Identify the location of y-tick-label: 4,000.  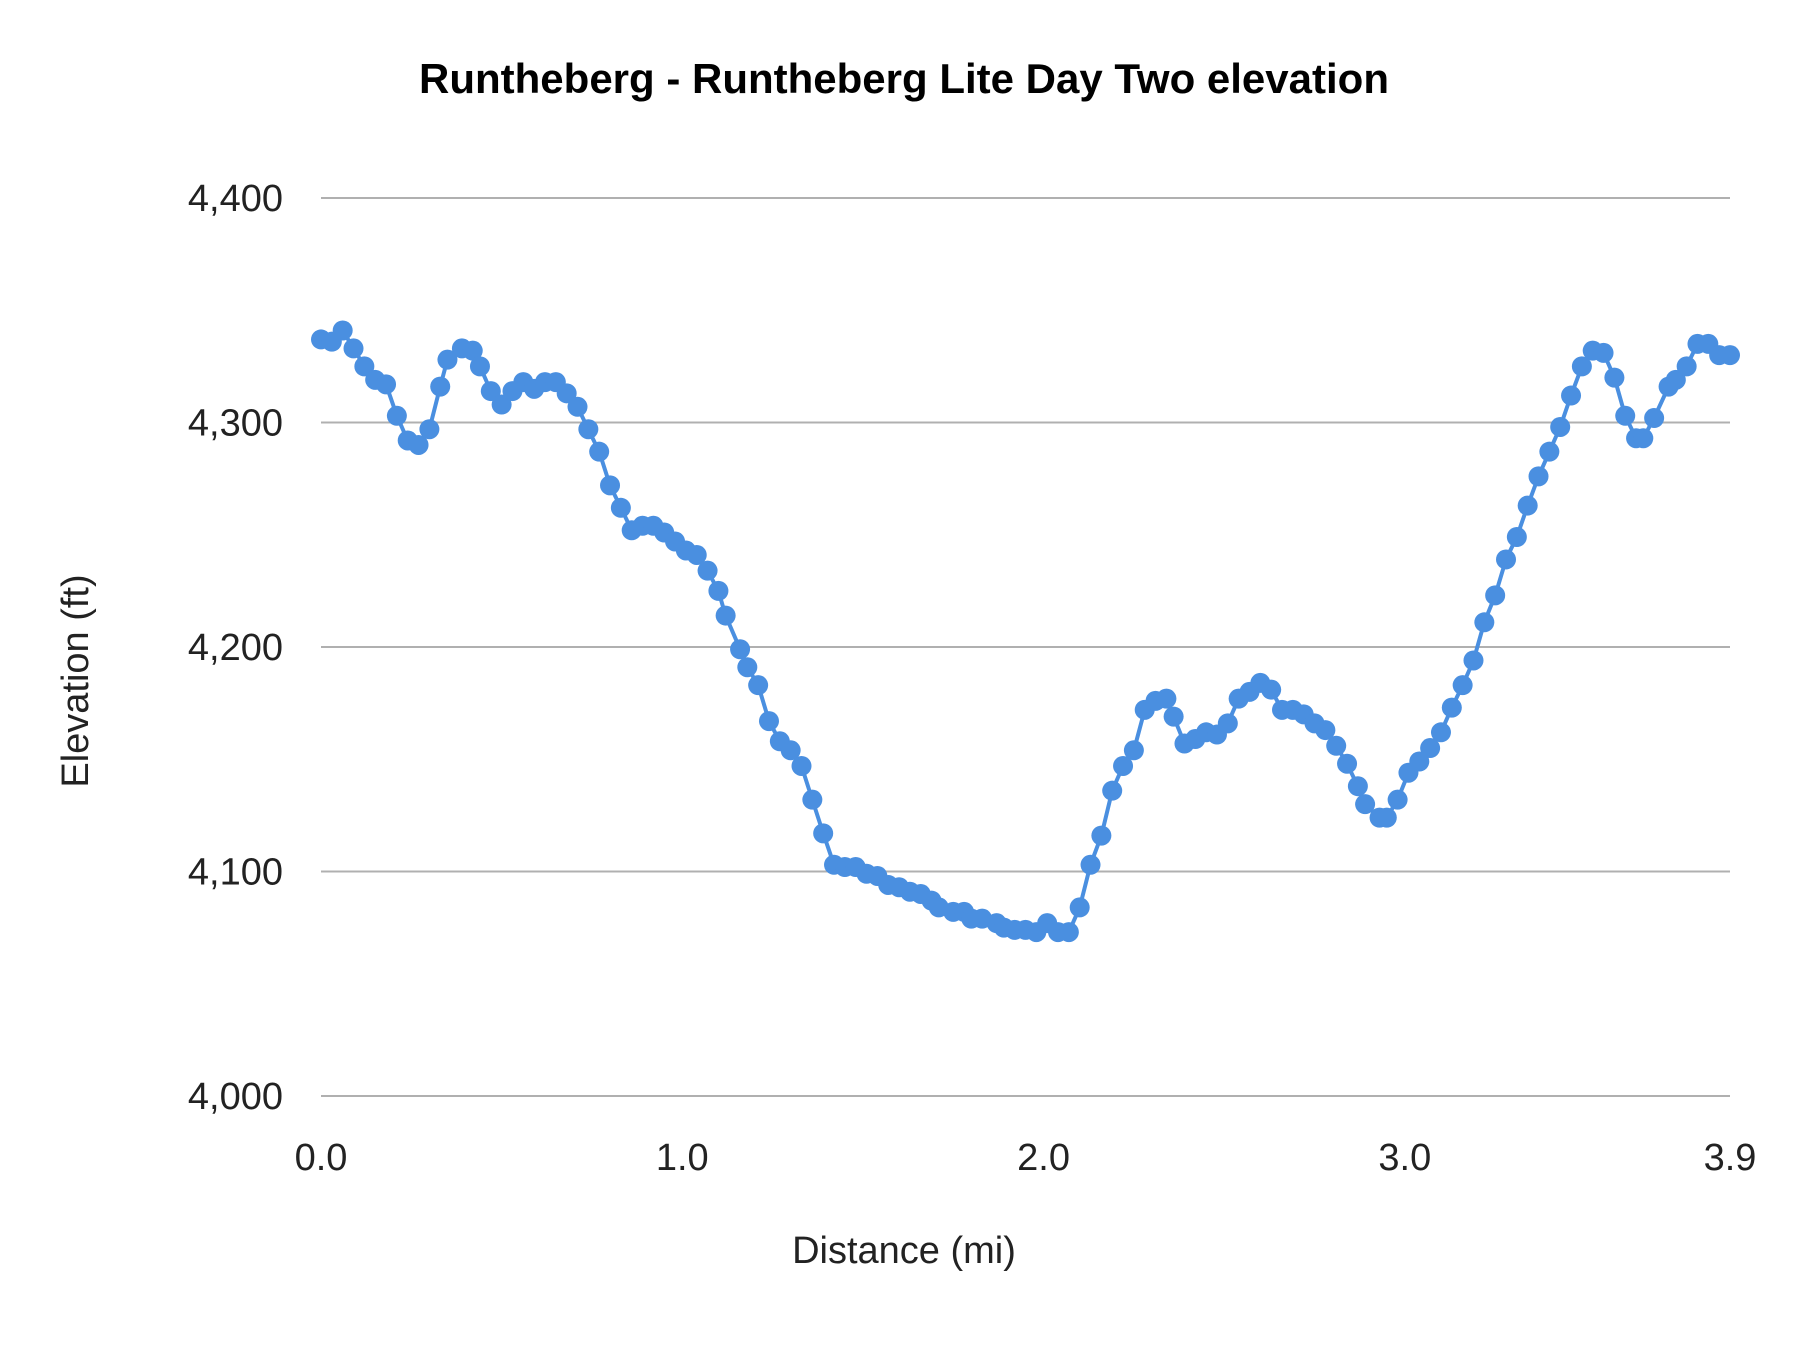
(235, 1097).